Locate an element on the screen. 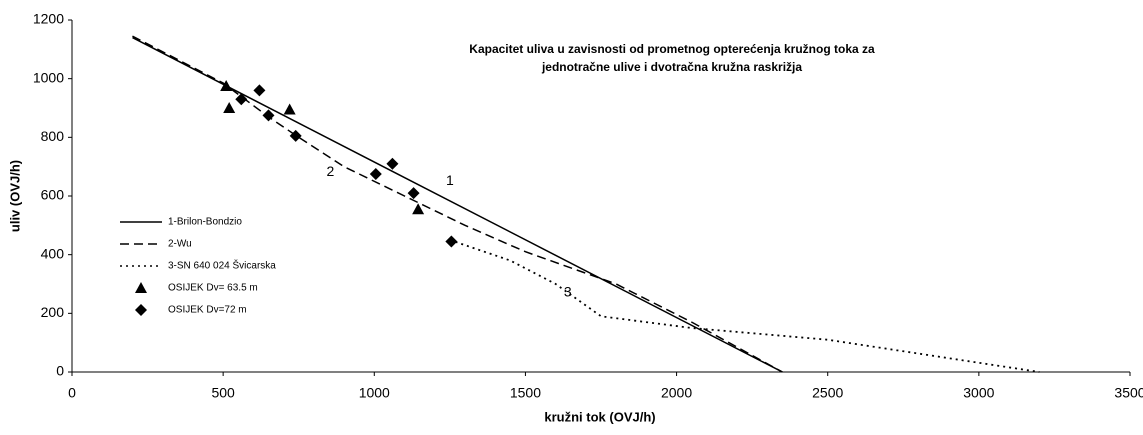  x-tick-label: 1000 is located at coordinates (374, 393).